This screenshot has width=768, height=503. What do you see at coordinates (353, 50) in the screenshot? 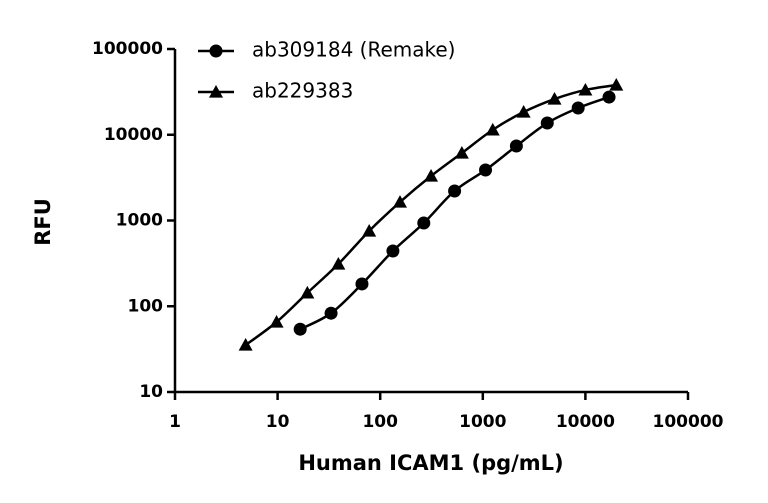
I see `legend-label: ab309184 (Remake)` at bounding box center [353, 50].